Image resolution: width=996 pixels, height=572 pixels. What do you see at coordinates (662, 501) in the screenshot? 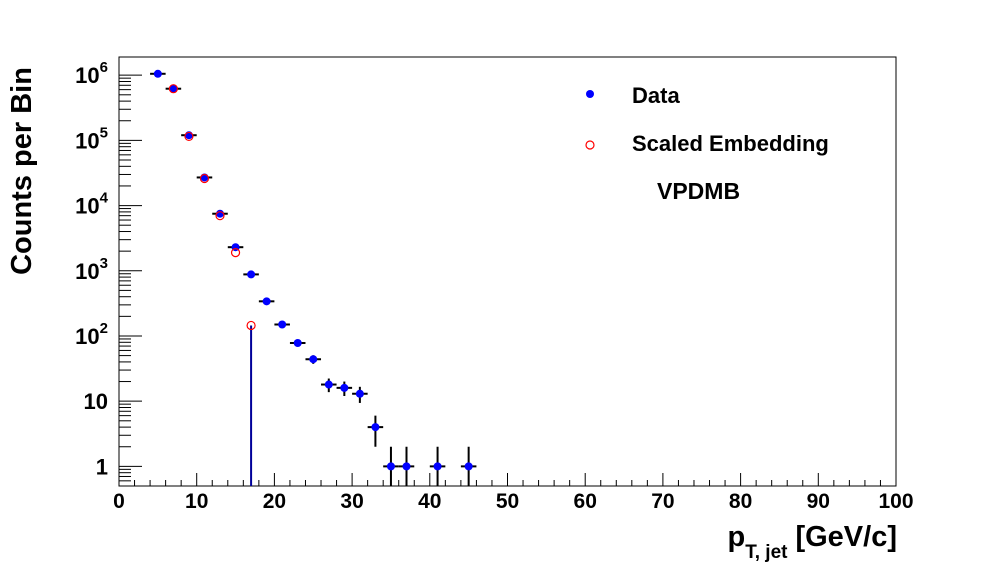
I see `x-tick-label: 70` at bounding box center [662, 501].